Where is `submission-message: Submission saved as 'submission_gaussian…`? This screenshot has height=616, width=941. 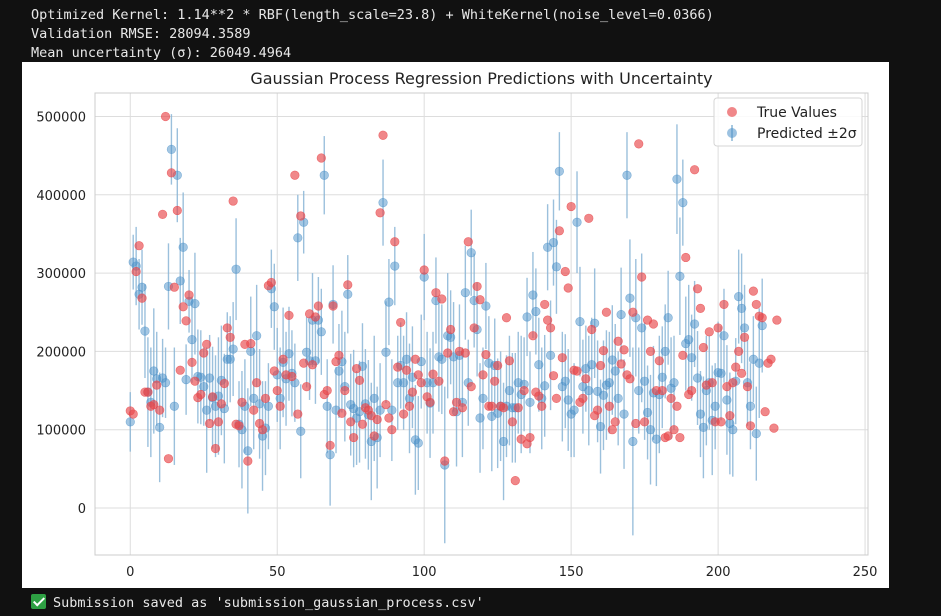 submission-message: Submission saved as 'submission_gaussian… is located at coordinates (257, 603).